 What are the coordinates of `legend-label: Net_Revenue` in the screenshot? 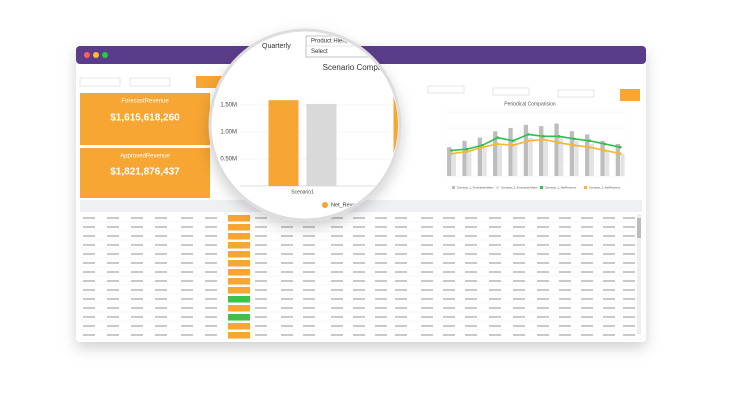 It's located at (348, 205).